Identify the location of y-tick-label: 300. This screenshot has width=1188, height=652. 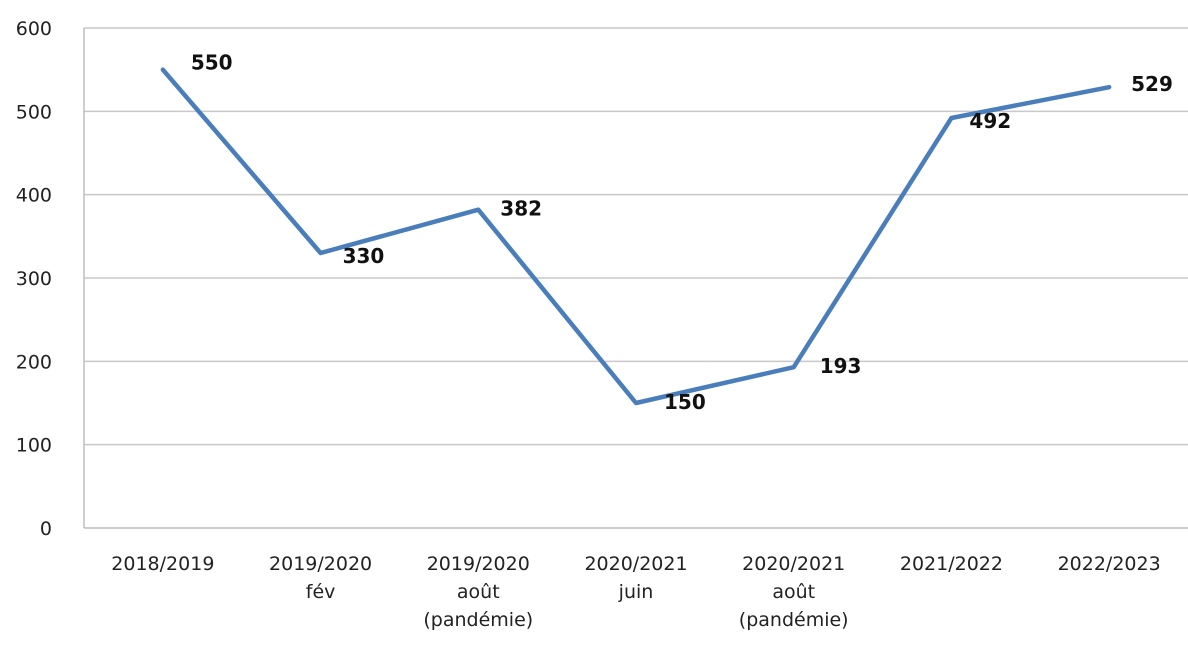
(34, 279).